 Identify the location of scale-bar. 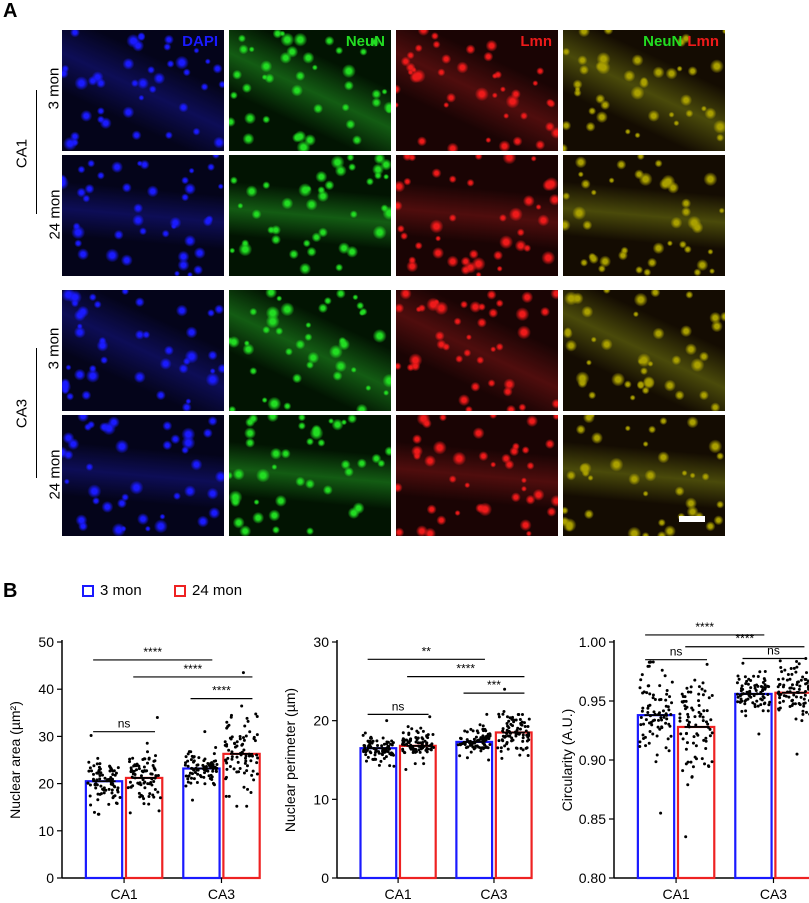
(692, 519).